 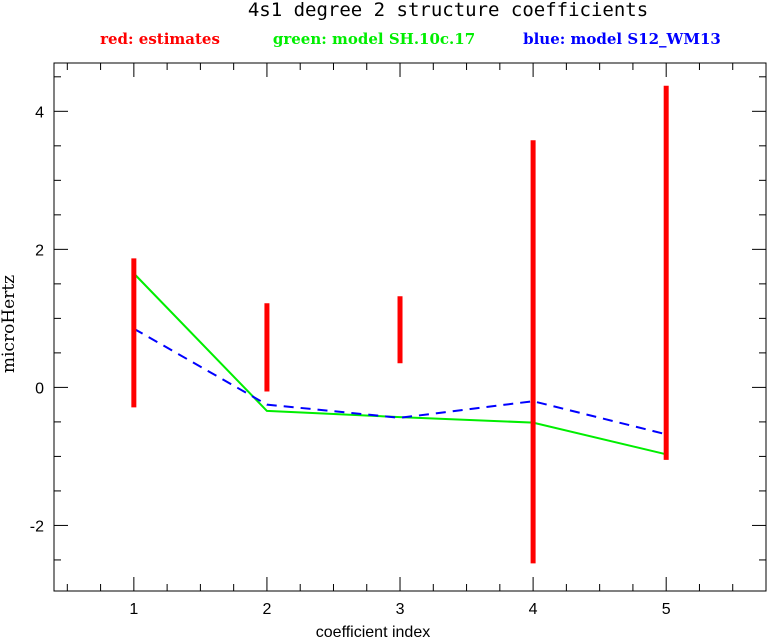 I want to click on legend-item: red: estimates, so click(x=160, y=39).